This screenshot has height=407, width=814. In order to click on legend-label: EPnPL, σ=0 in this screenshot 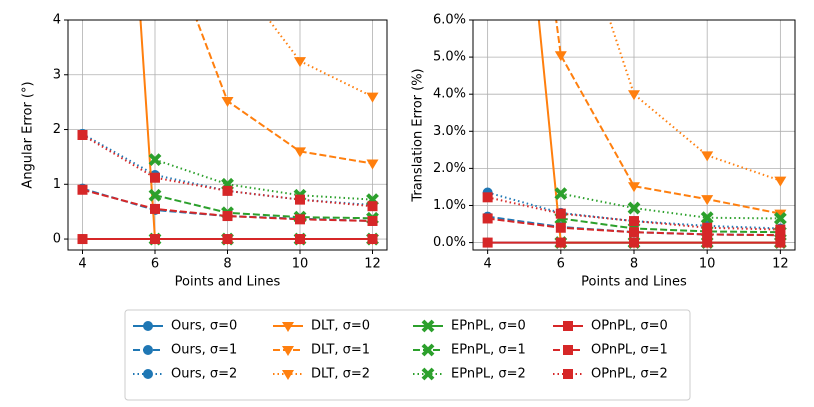, I will do `click(488, 326)`.